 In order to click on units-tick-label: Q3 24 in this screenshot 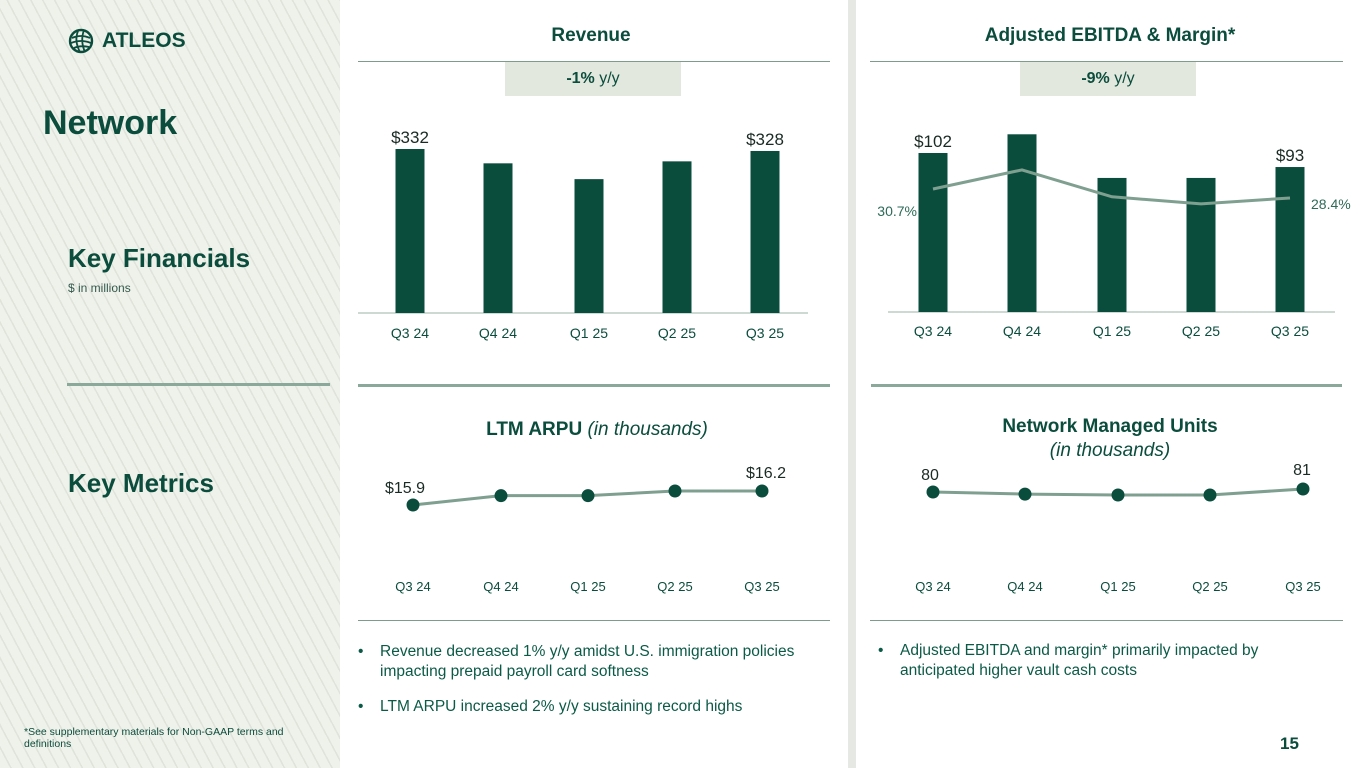, I will do `click(932, 586)`.